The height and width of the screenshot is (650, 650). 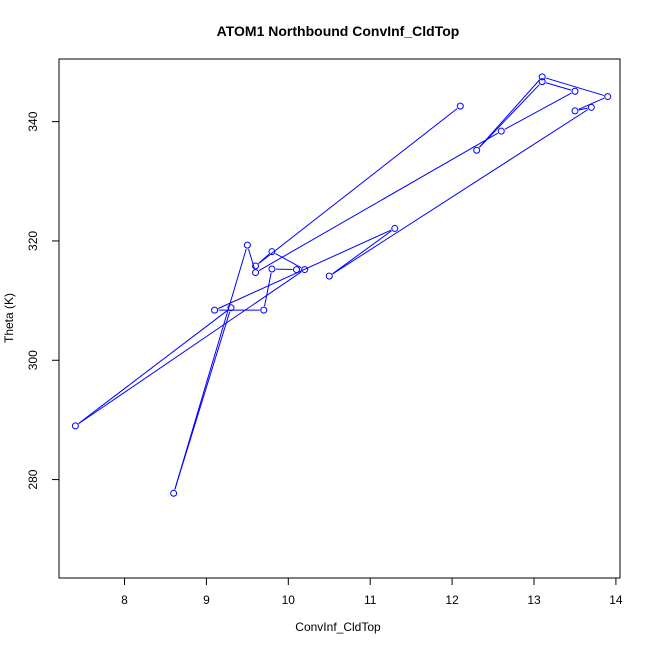 I want to click on y-tick-label: 280, so click(x=33, y=479).